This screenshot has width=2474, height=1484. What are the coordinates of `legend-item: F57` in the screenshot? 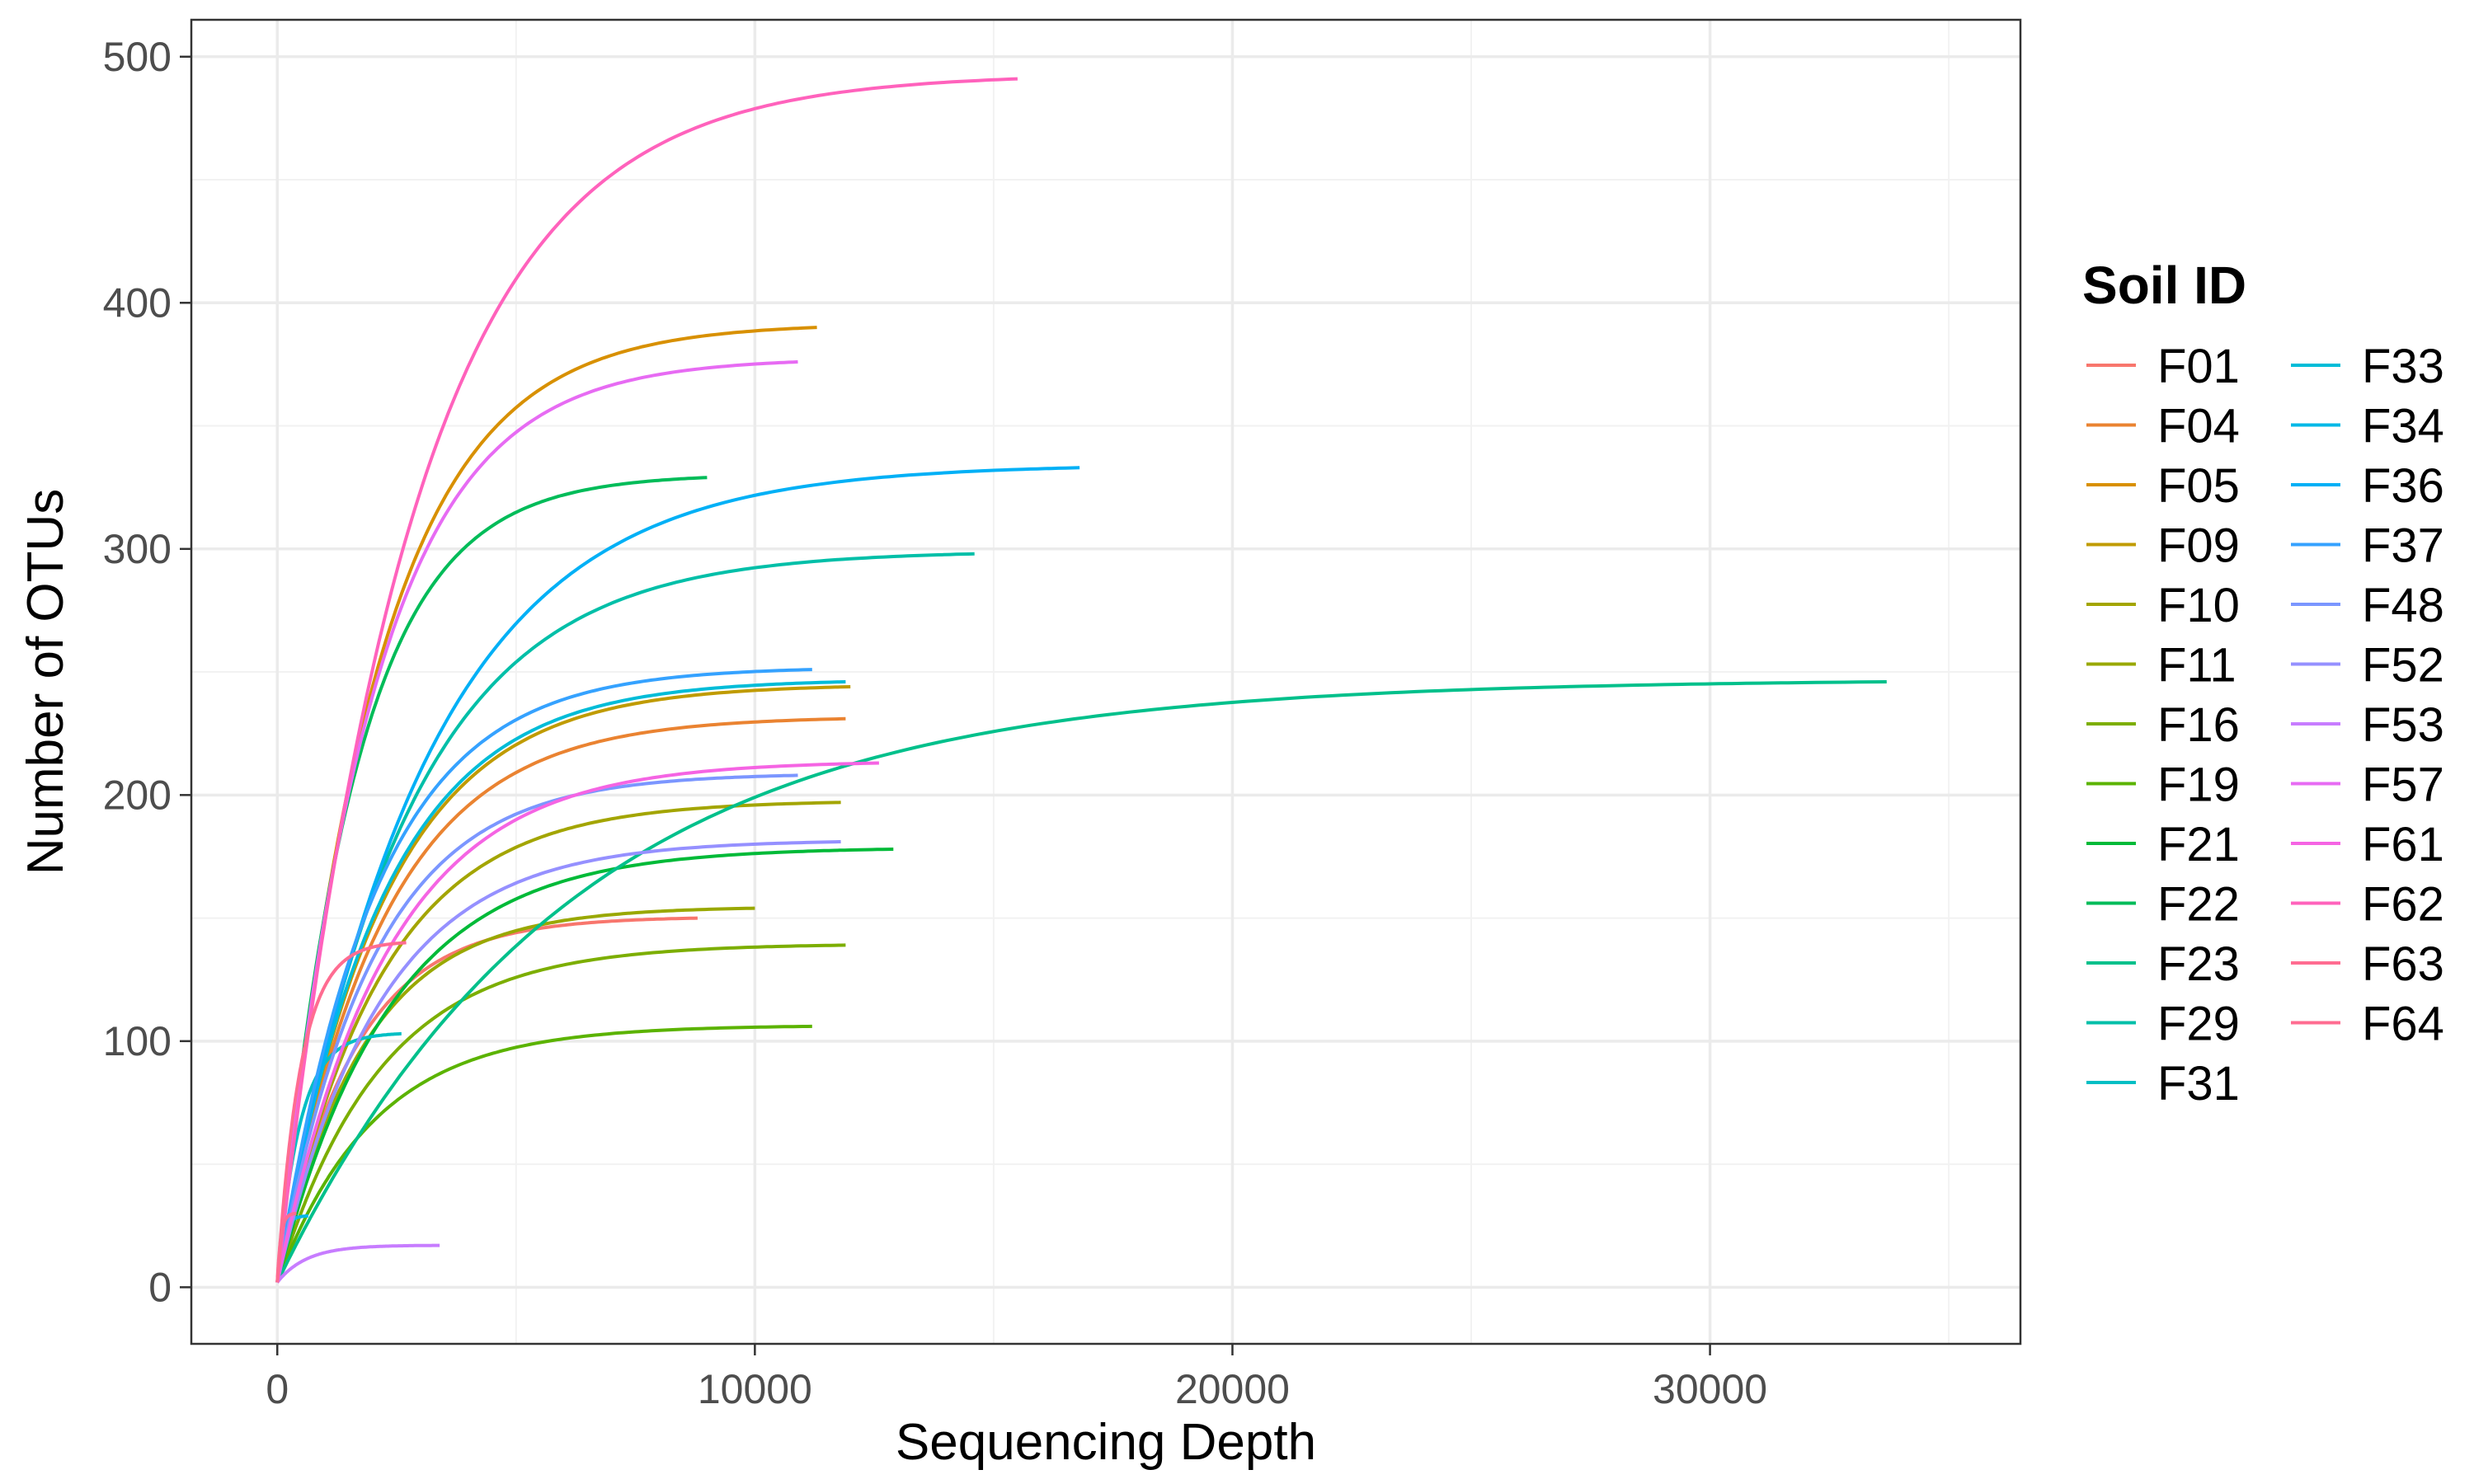 It's located at (2367, 785).